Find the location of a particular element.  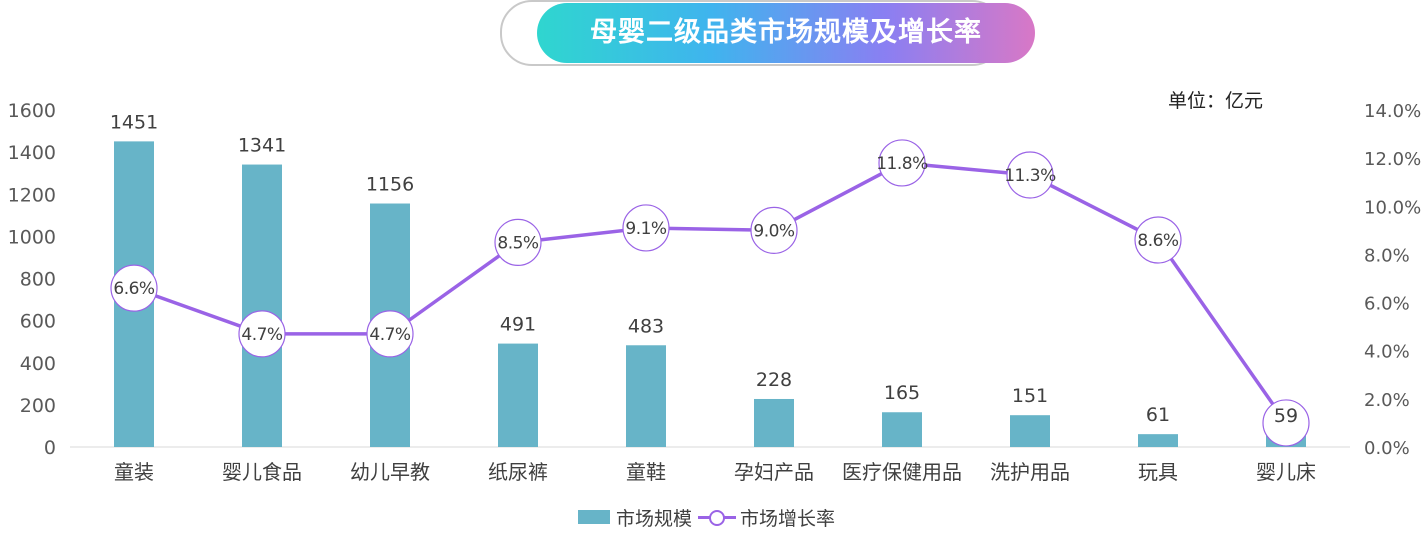

growth-rate-label: 11.8% is located at coordinates (902, 164).